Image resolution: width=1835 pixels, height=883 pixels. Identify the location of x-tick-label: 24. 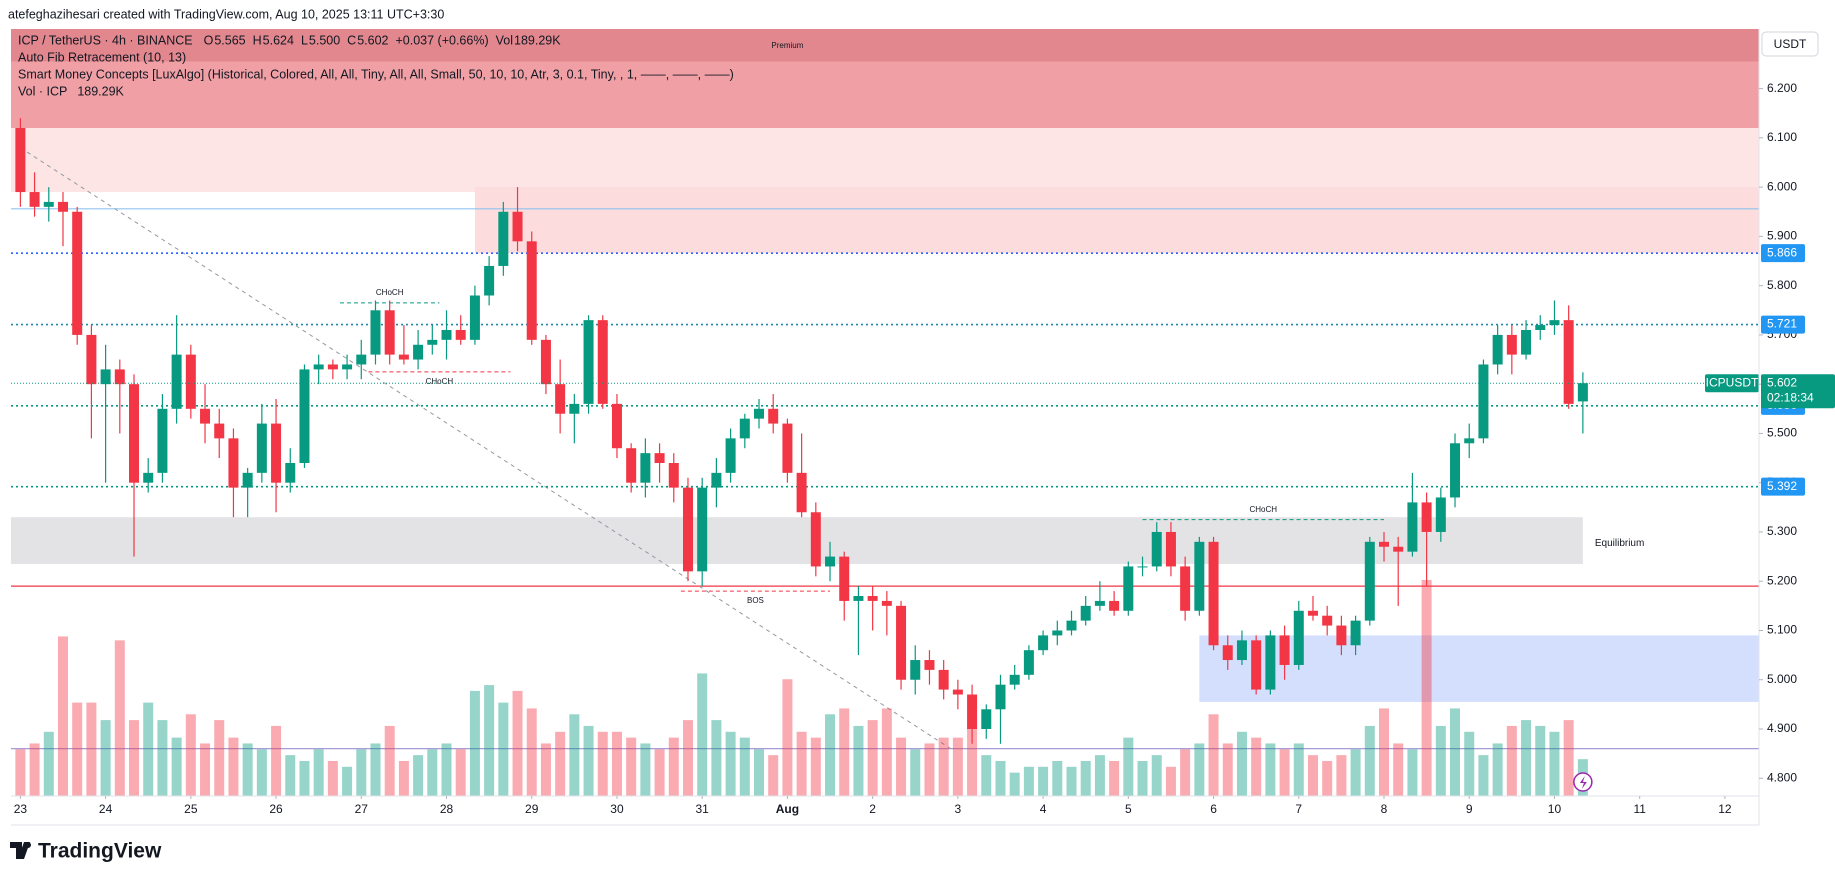
(106, 809).